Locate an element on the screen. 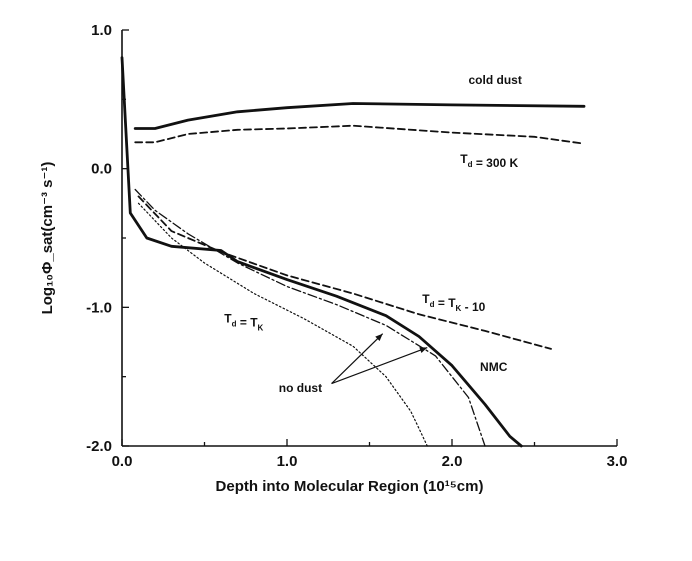 This screenshot has height=561, width=692. x-tick-label: 0.0 is located at coordinates (122, 461).